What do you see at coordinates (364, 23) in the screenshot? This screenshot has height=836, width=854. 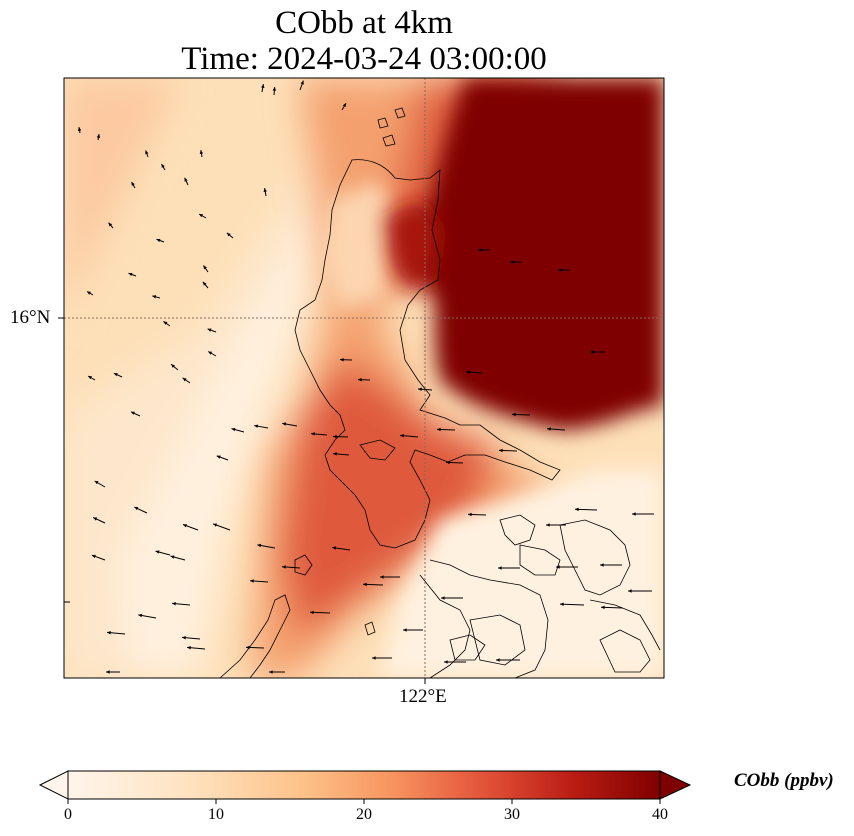 I see `map-title-line1: CObb at 4km` at bounding box center [364, 23].